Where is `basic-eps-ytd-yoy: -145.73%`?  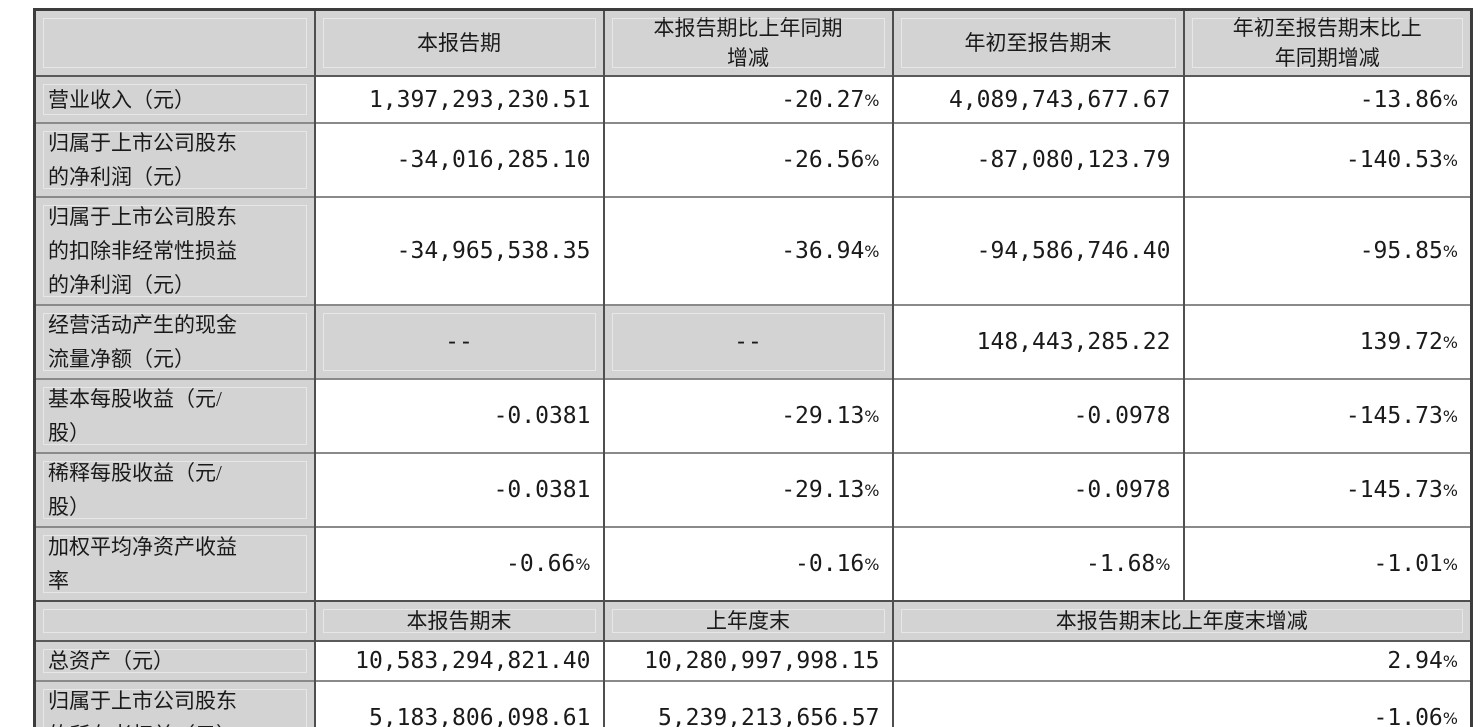
basic-eps-ytd-yoy: -145.73% is located at coordinates (1327, 415).